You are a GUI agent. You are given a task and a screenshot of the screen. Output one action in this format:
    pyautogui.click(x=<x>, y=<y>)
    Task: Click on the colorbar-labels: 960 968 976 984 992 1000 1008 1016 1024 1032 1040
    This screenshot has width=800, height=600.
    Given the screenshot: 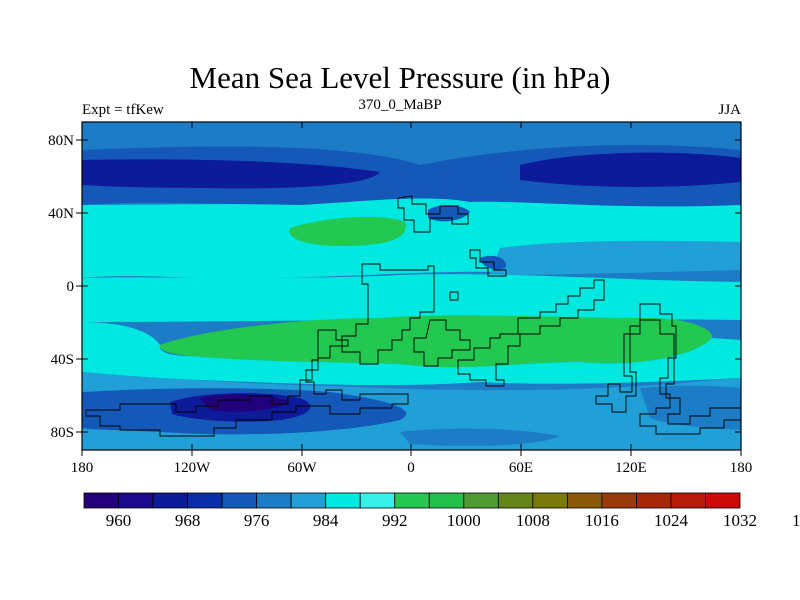 What is the action you would take?
    pyautogui.click(x=453, y=520)
    